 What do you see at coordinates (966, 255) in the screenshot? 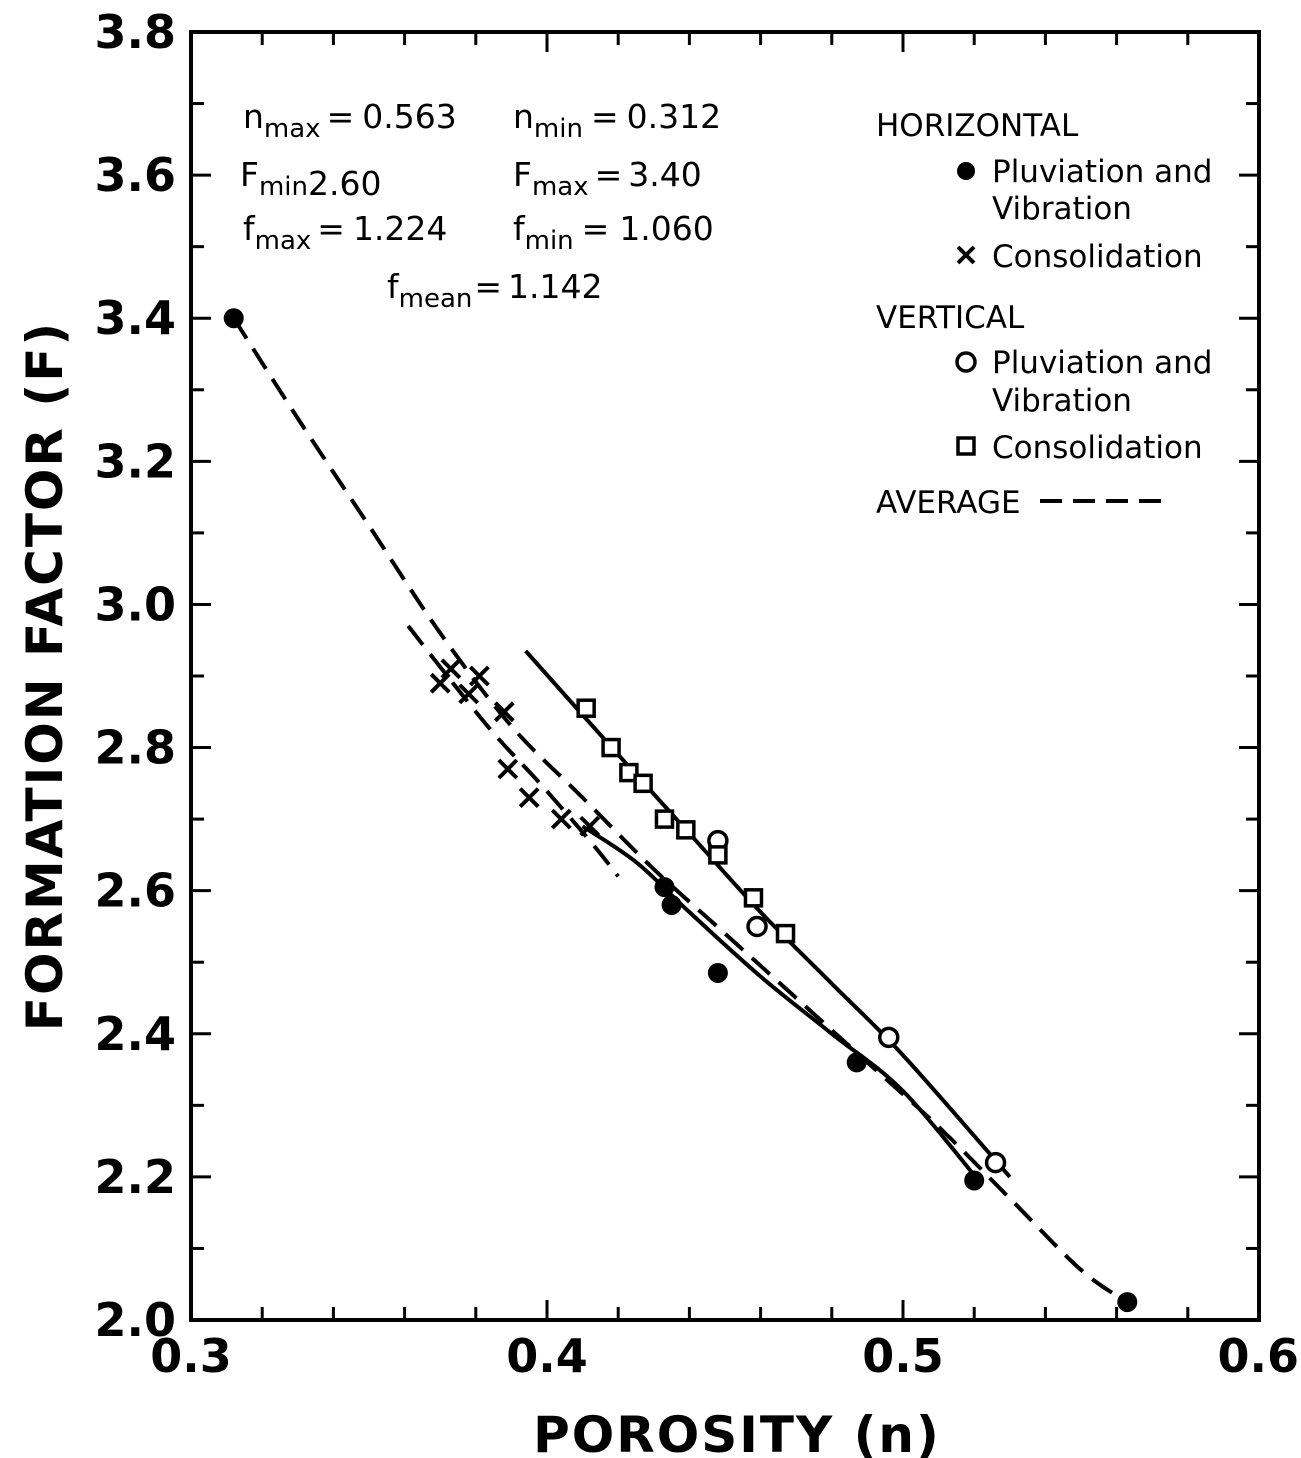
I see `legend-x-marker` at bounding box center [966, 255].